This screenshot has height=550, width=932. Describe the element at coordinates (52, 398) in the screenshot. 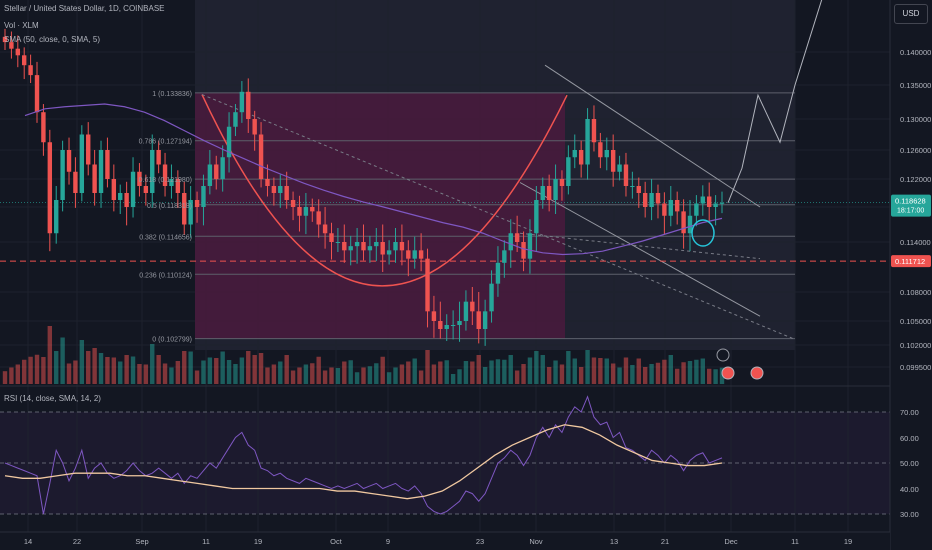

I see `rsi-legend: RSI (14, close, SMA, 14, 2)` at that location.